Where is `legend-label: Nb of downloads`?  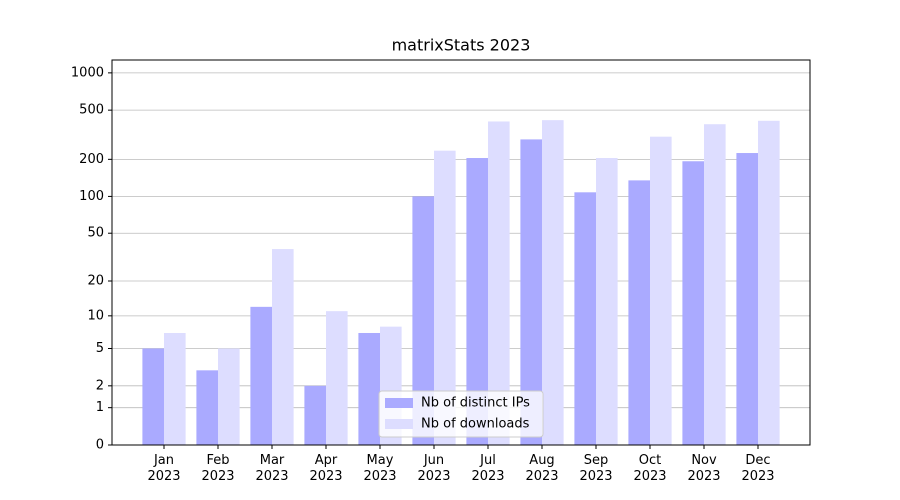 legend-label: Nb of downloads is located at coordinates (475, 424).